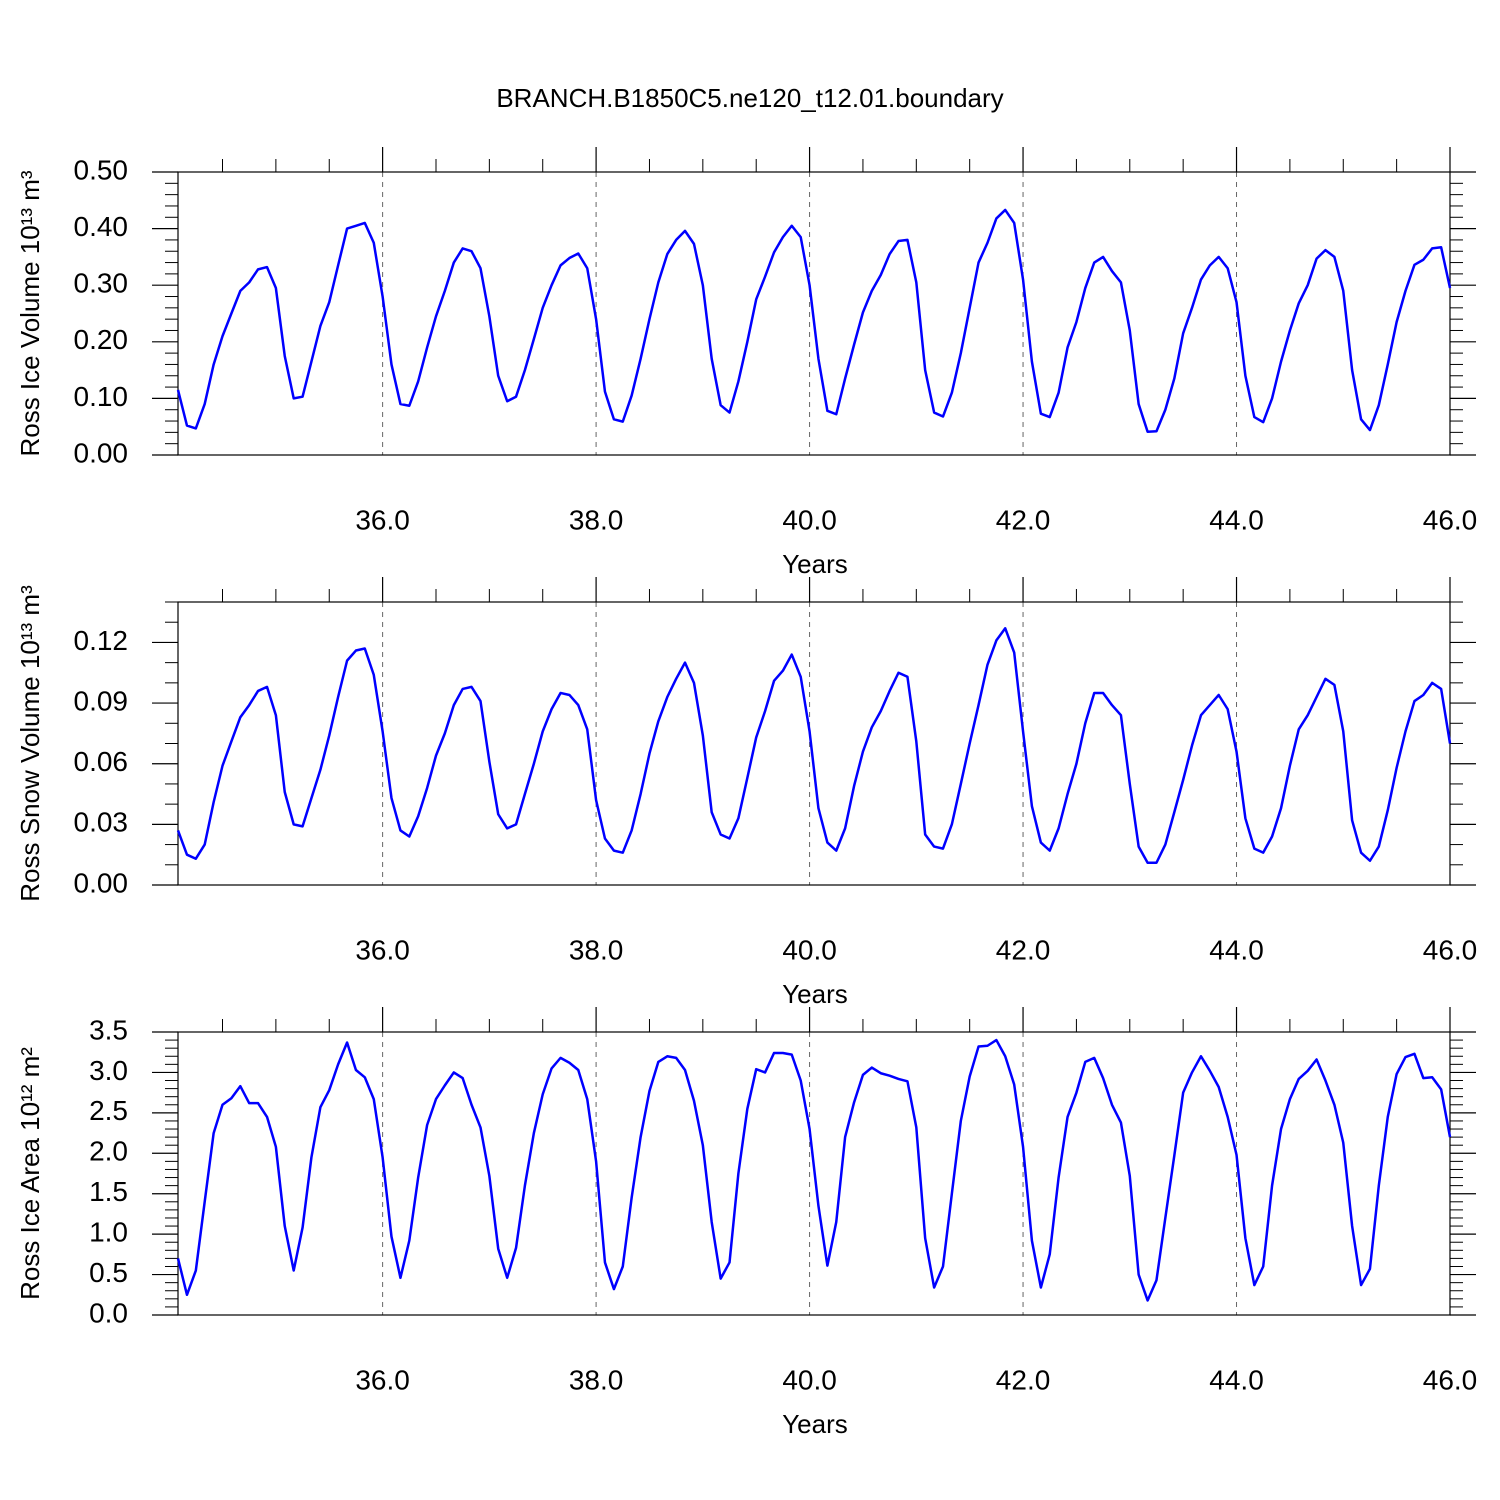  What do you see at coordinates (30, 1173) in the screenshot?
I see `y-axis-label: Ross Ice Area 10¹² m²` at bounding box center [30, 1173].